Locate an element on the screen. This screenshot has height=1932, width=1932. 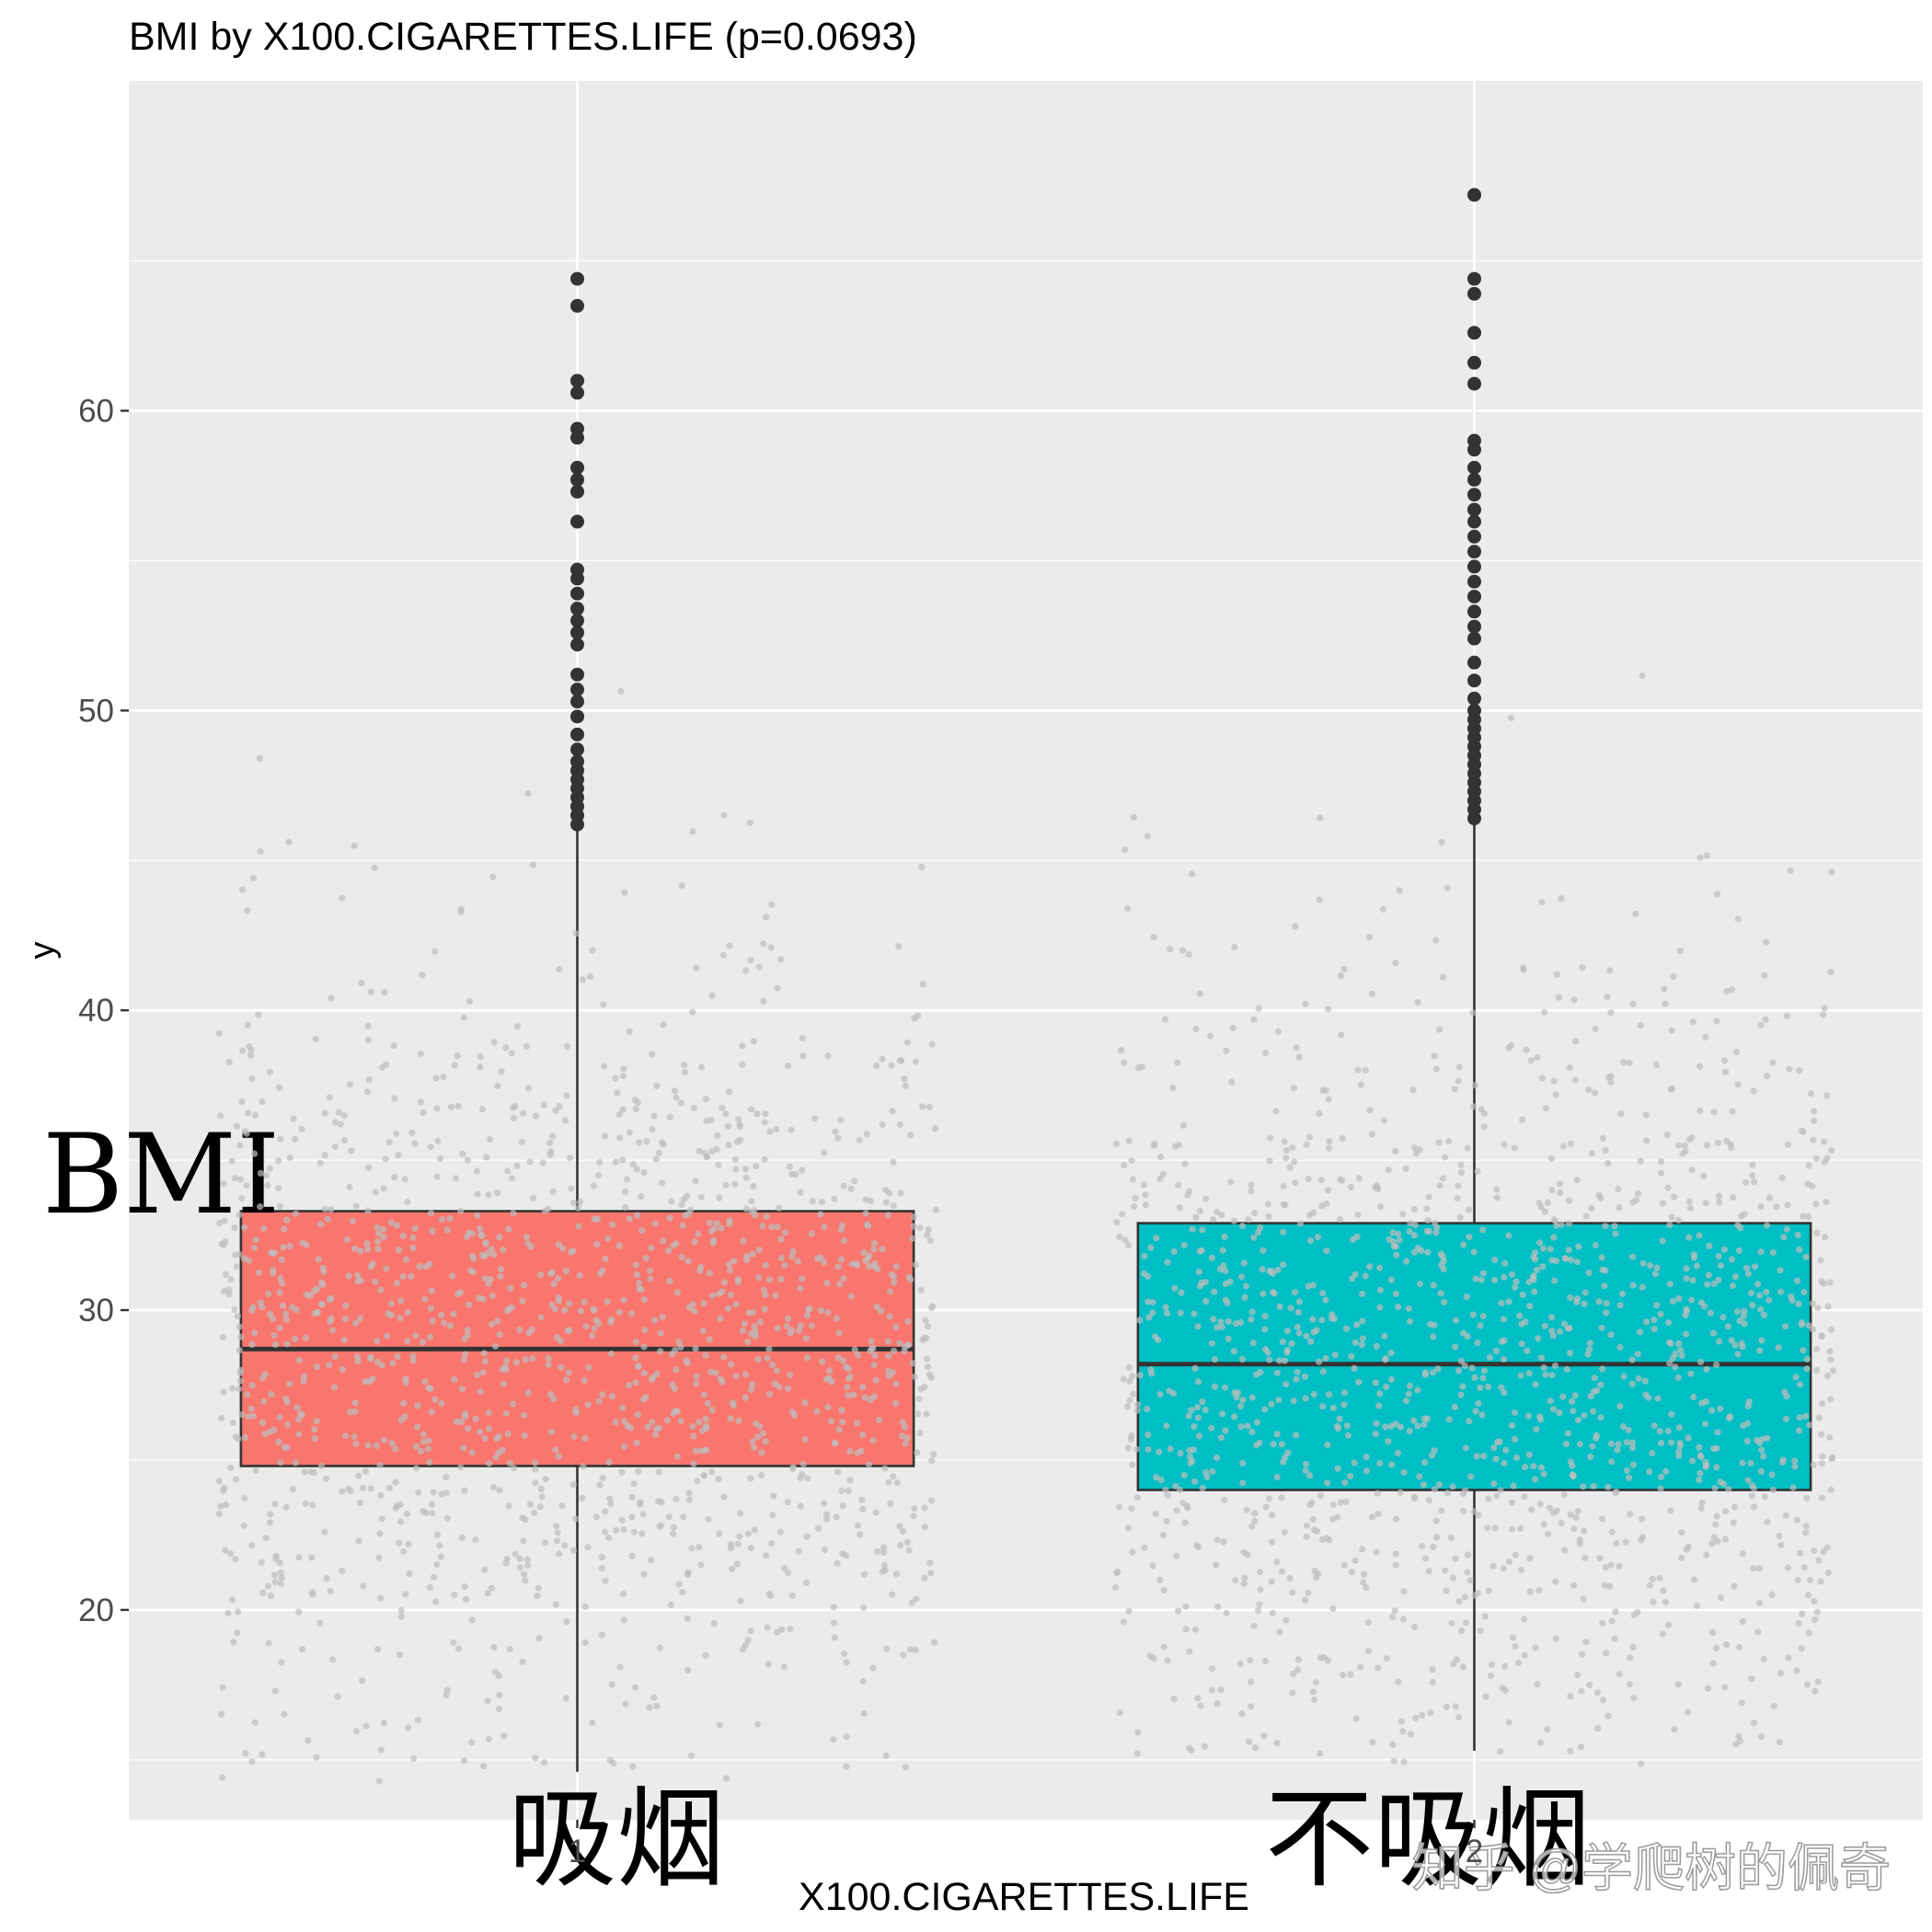
y-tick-label: 60 is located at coordinates (96, 411).